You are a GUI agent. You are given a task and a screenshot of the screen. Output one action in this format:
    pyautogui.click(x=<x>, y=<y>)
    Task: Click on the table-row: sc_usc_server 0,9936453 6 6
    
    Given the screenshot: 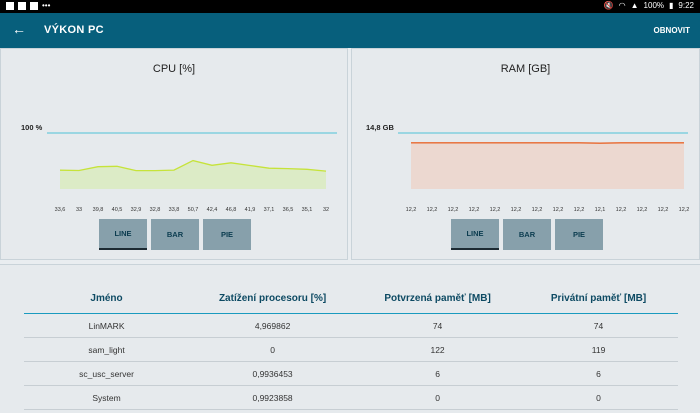 What is the action you would take?
    pyautogui.click(x=351, y=374)
    